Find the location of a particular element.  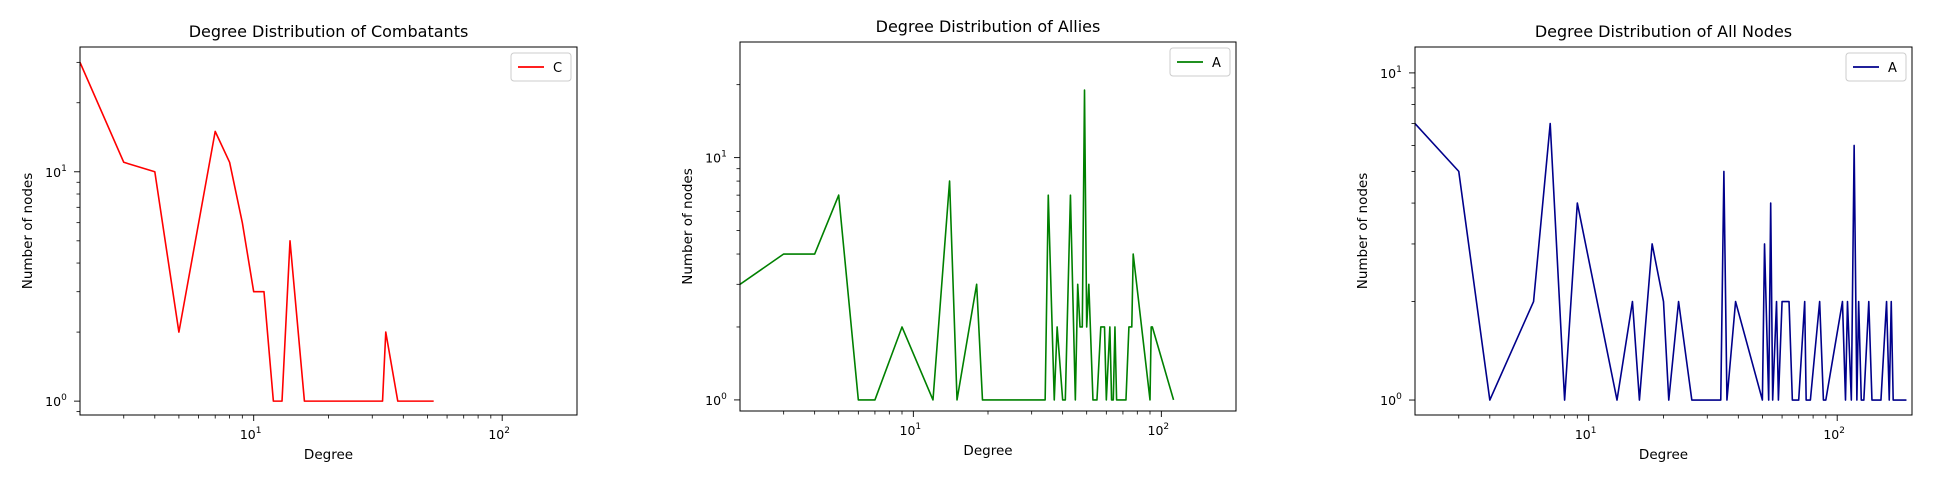

legend: C is located at coordinates (541, 67).